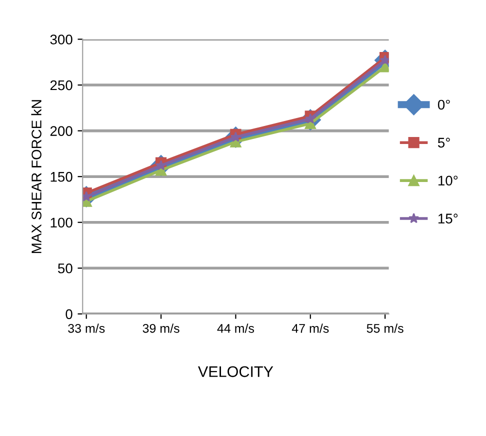 The height and width of the screenshot is (436, 486). What do you see at coordinates (236, 372) in the screenshot?
I see `x-axis-title: VELOCITY` at bounding box center [236, 372].